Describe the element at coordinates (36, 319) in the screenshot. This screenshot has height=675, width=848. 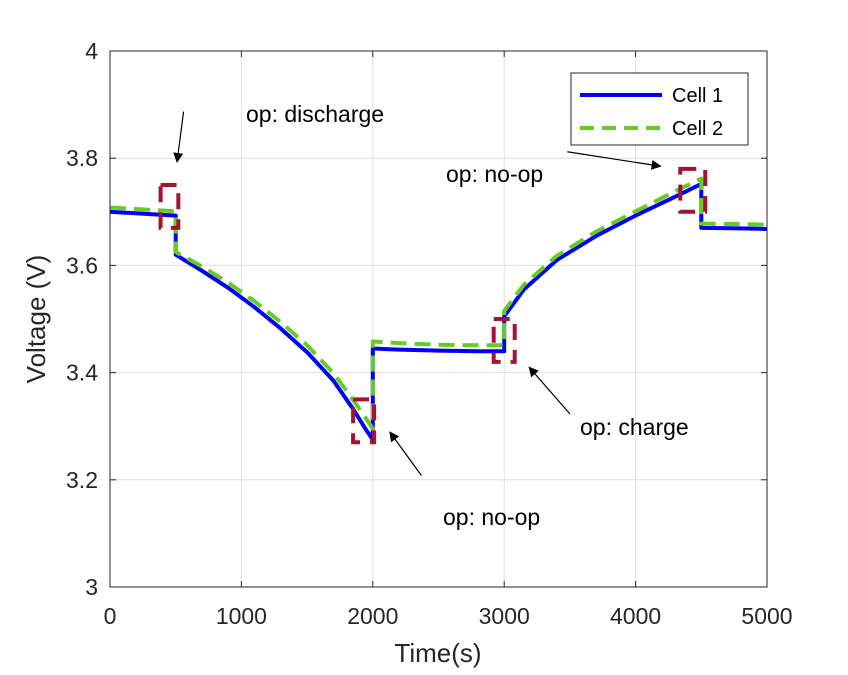
I see `y-axis-title: Voltage (V)` at that location.